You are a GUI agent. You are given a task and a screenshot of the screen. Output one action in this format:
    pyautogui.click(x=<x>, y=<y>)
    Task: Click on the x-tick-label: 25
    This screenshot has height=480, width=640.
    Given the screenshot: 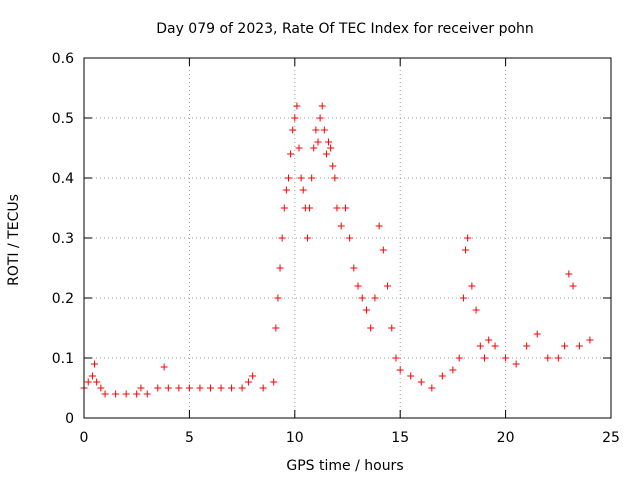 What is the action you would take?
    pyautogui.click(x=611, y=438)
    